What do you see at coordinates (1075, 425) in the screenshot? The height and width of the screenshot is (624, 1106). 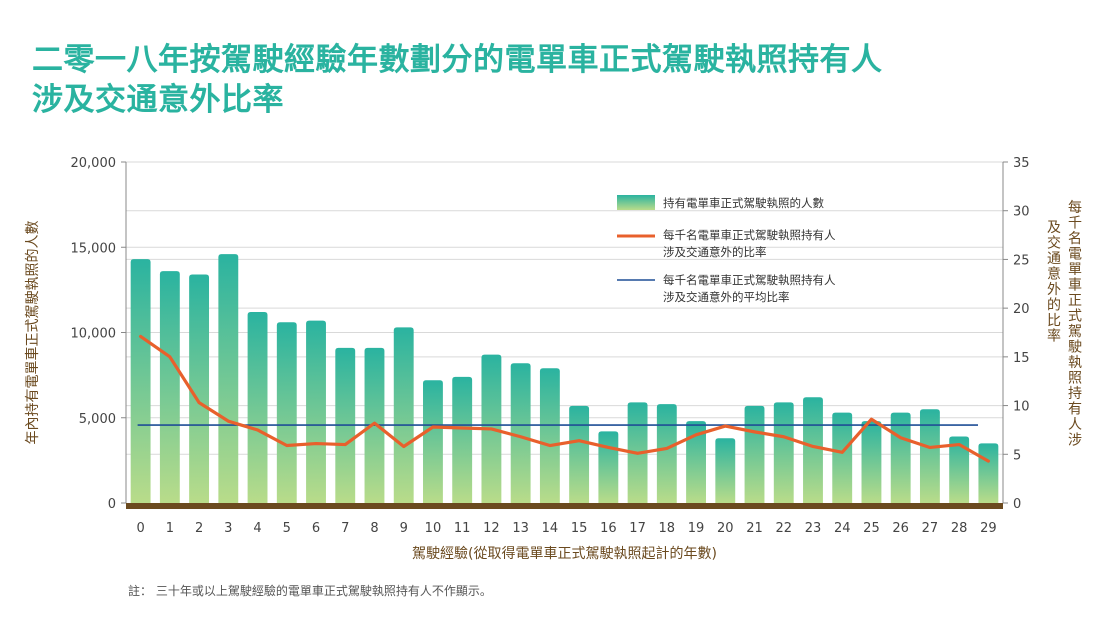 I see `right-axis-title-char: 人` at bounding box center [1075, 425].